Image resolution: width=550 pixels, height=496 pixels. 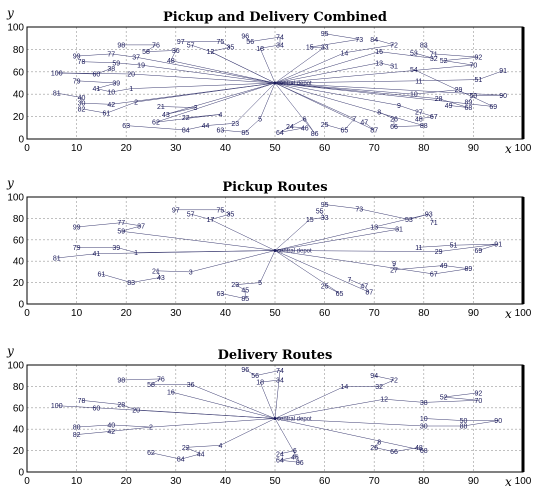 What do you see at coordinates (220, 115) in the screenshot?
I see `node-label: 4` at bounding box center [220, 115].